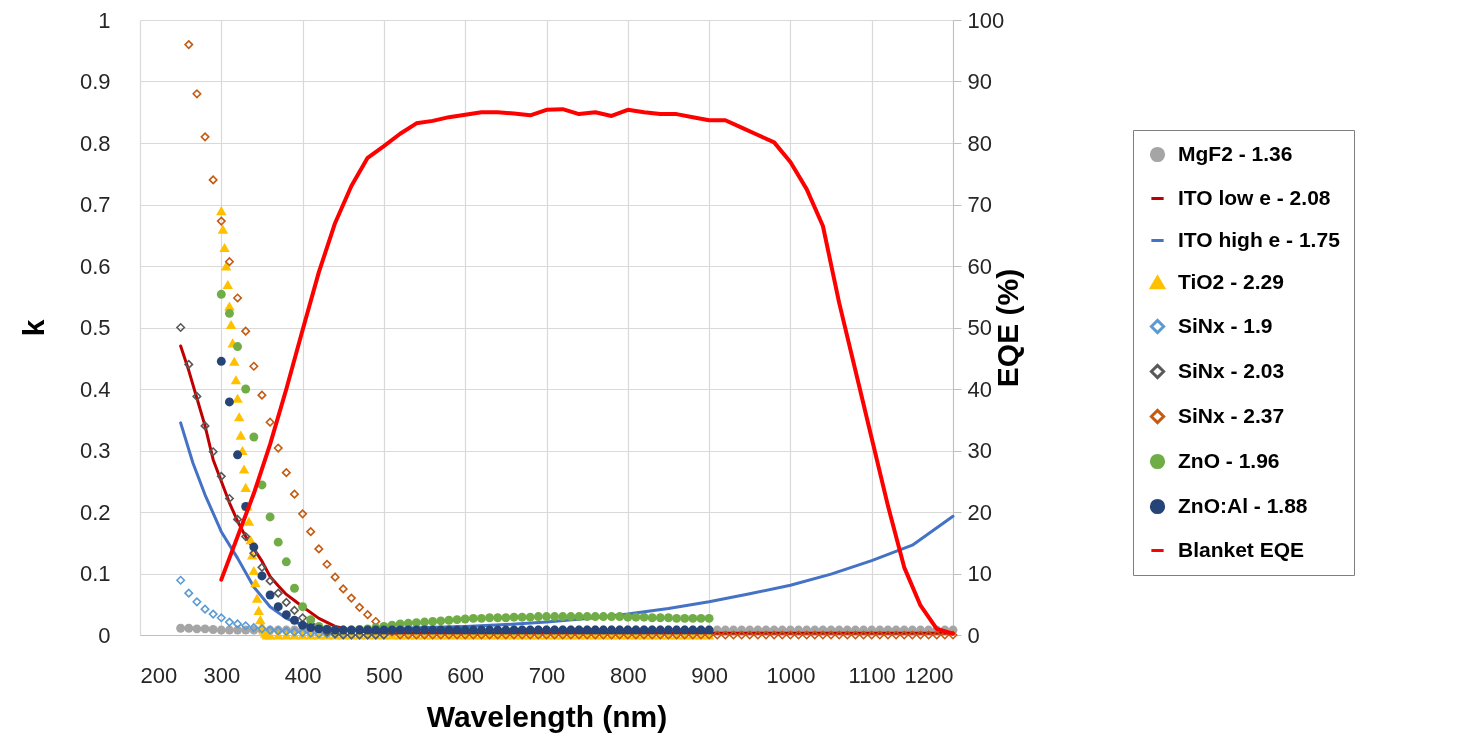  Describe the element at coordinates (1235, 153) in the screenshot. I see `legend-label: MgF2 - 1.36` at that location.